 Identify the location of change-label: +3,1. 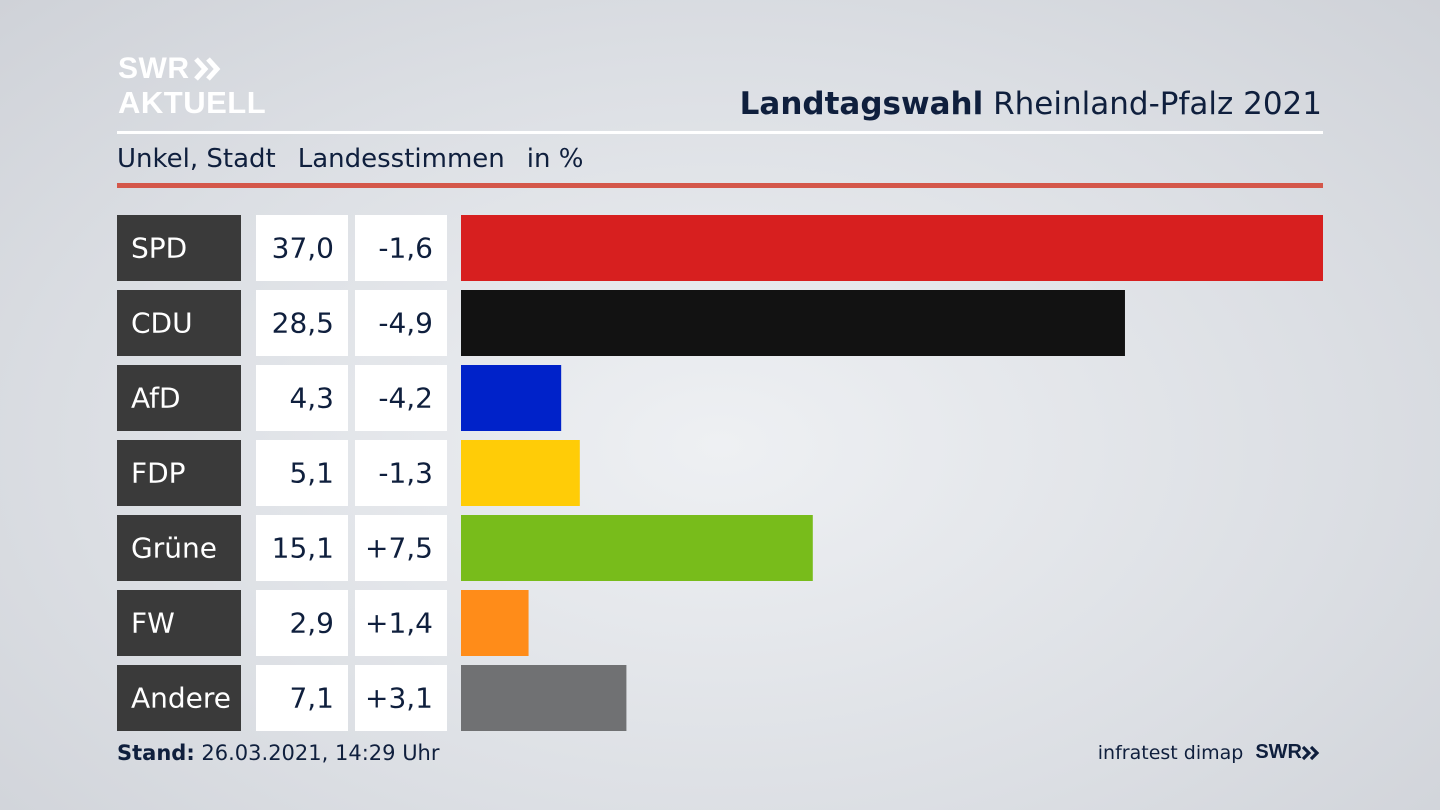
(399, 698).